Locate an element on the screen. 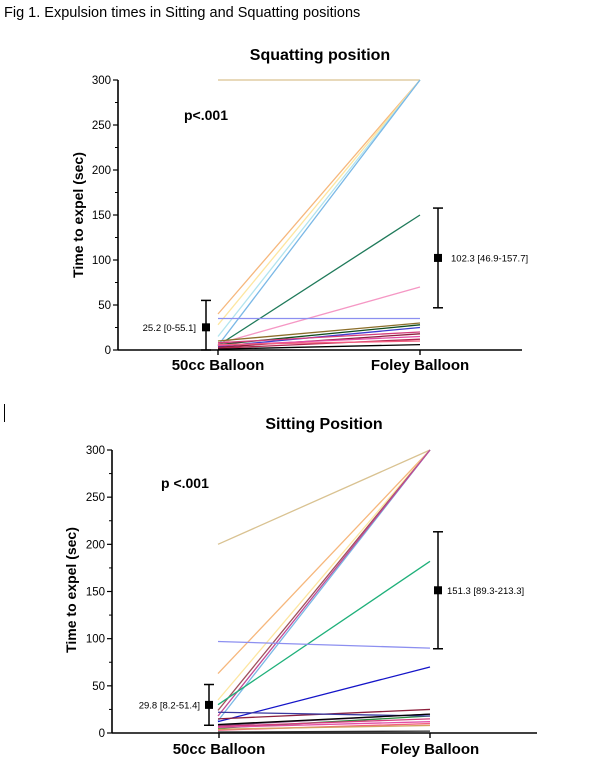 The width and height of the screenshot is (595, 765). squatting-p-value: p<.001 is located at coordinates (206, 115).